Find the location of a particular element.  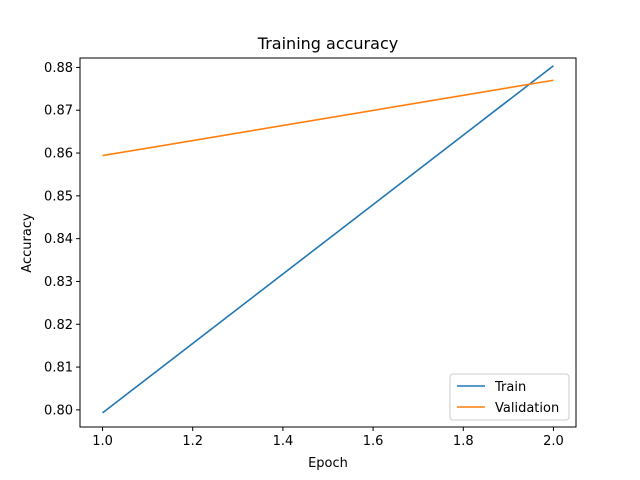

y-tick-label: 0.84 is located at coordinates (58, 239).